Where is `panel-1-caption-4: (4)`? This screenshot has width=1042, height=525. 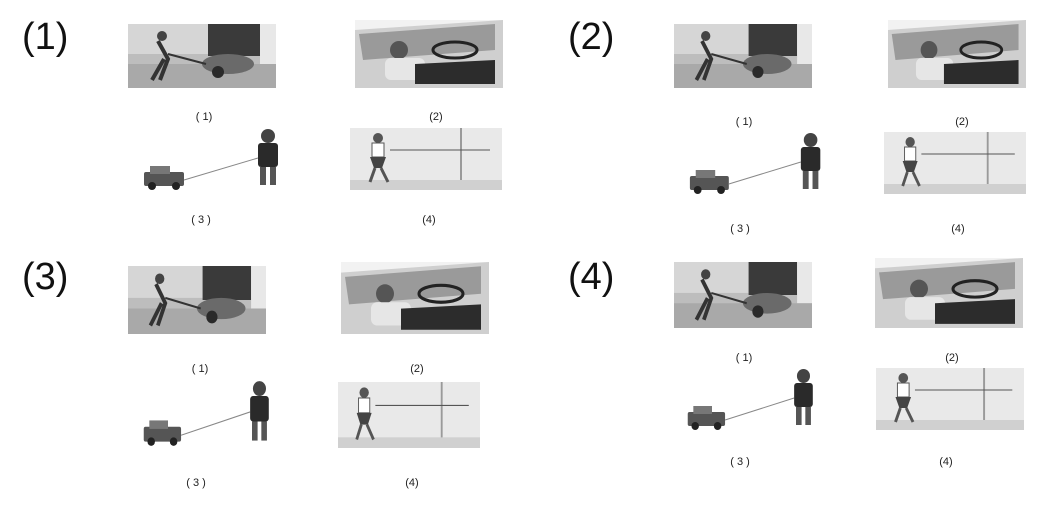 panel-1-caption-4: (4) is located at coordinates (429, 220).